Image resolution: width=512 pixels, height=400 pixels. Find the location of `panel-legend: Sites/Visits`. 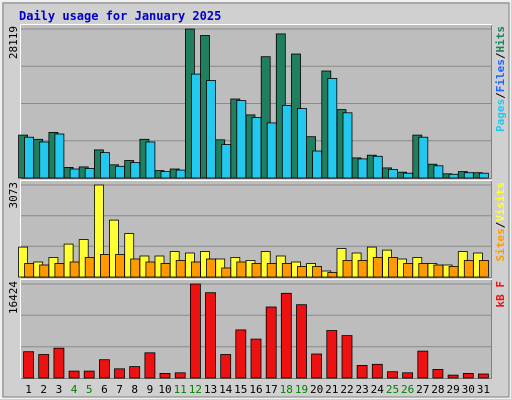

panel-legend: Sites/Visits is located at coordinates (500, 222).